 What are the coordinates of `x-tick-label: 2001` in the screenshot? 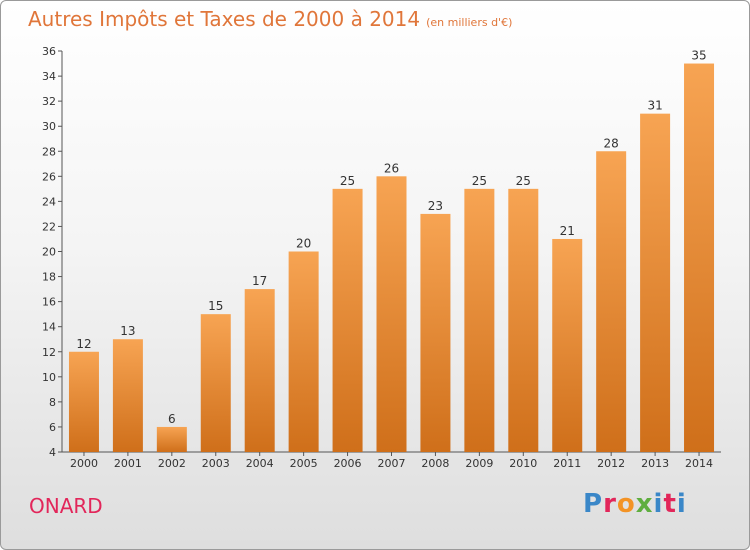 It's located at (128, 463).